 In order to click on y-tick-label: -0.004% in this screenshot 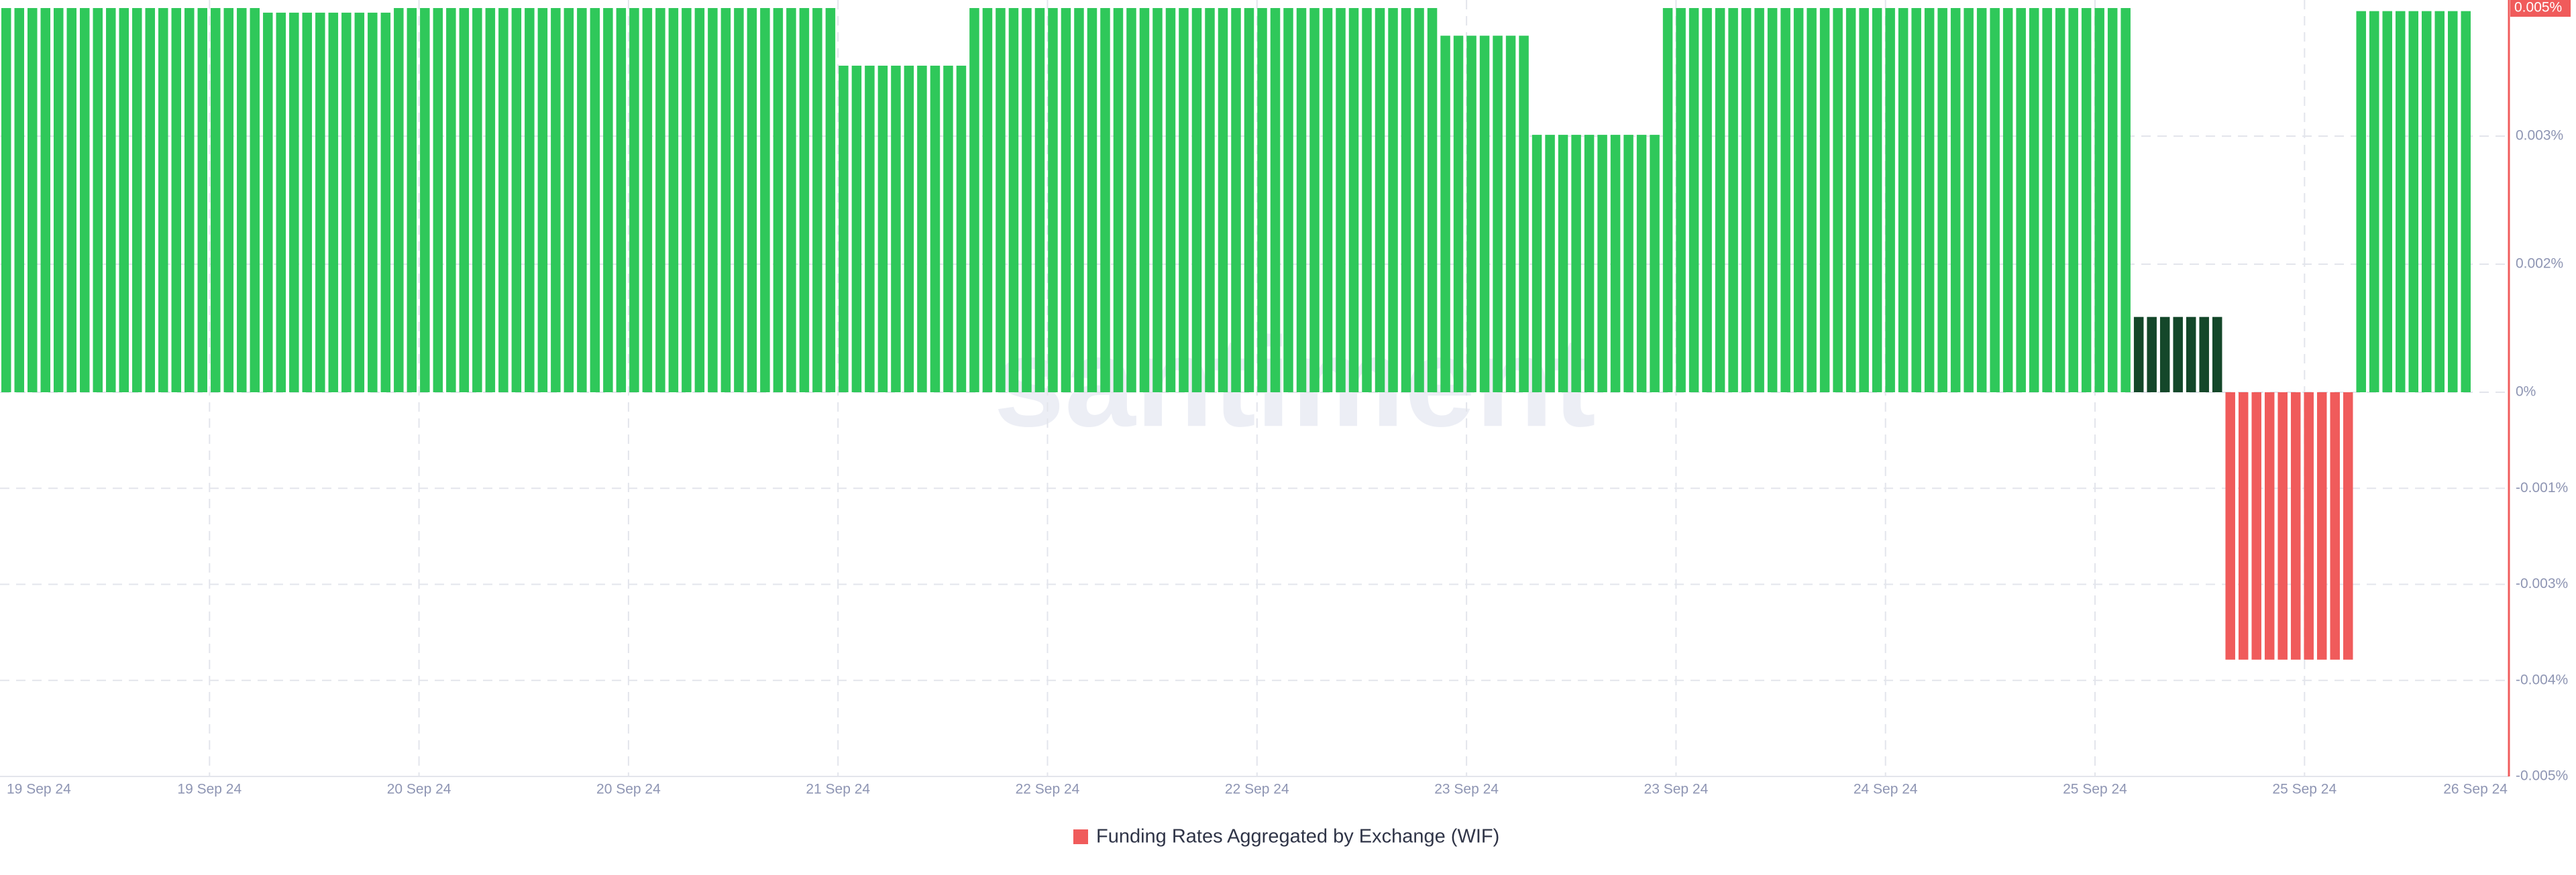, I will do `click(2542, 679)`.